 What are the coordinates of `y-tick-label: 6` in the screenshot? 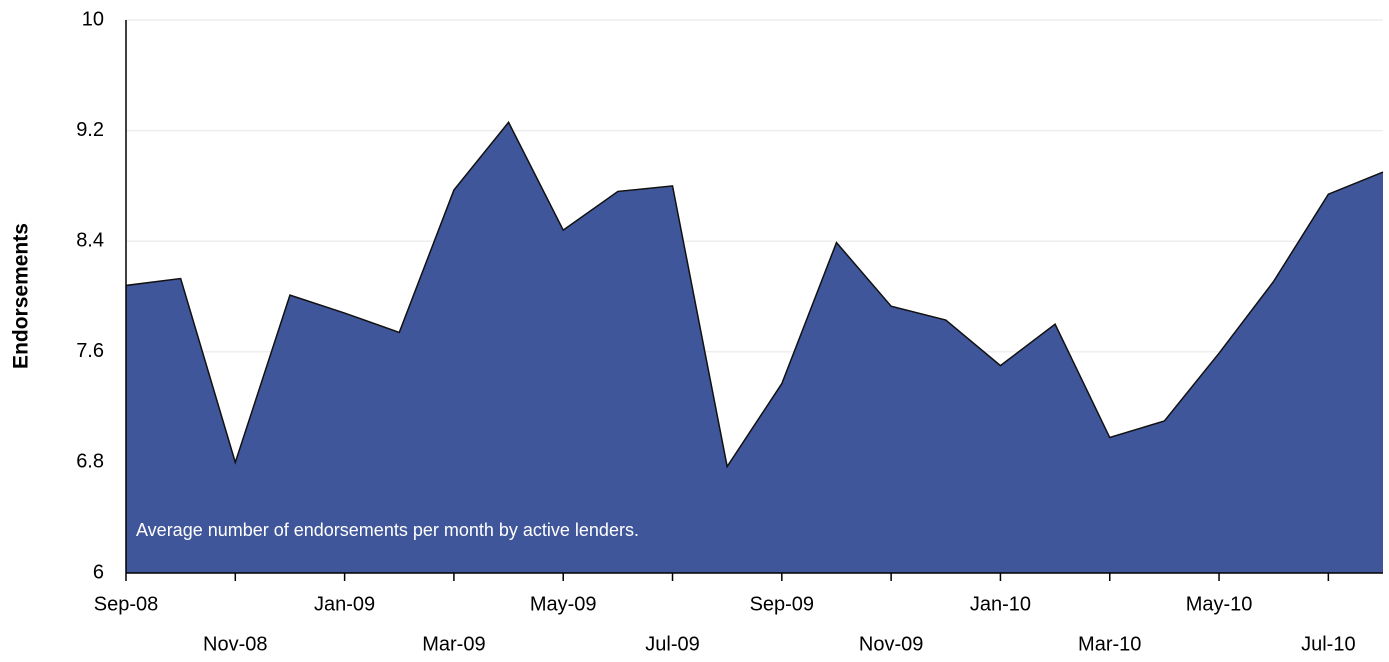 It's located at (98, 572).